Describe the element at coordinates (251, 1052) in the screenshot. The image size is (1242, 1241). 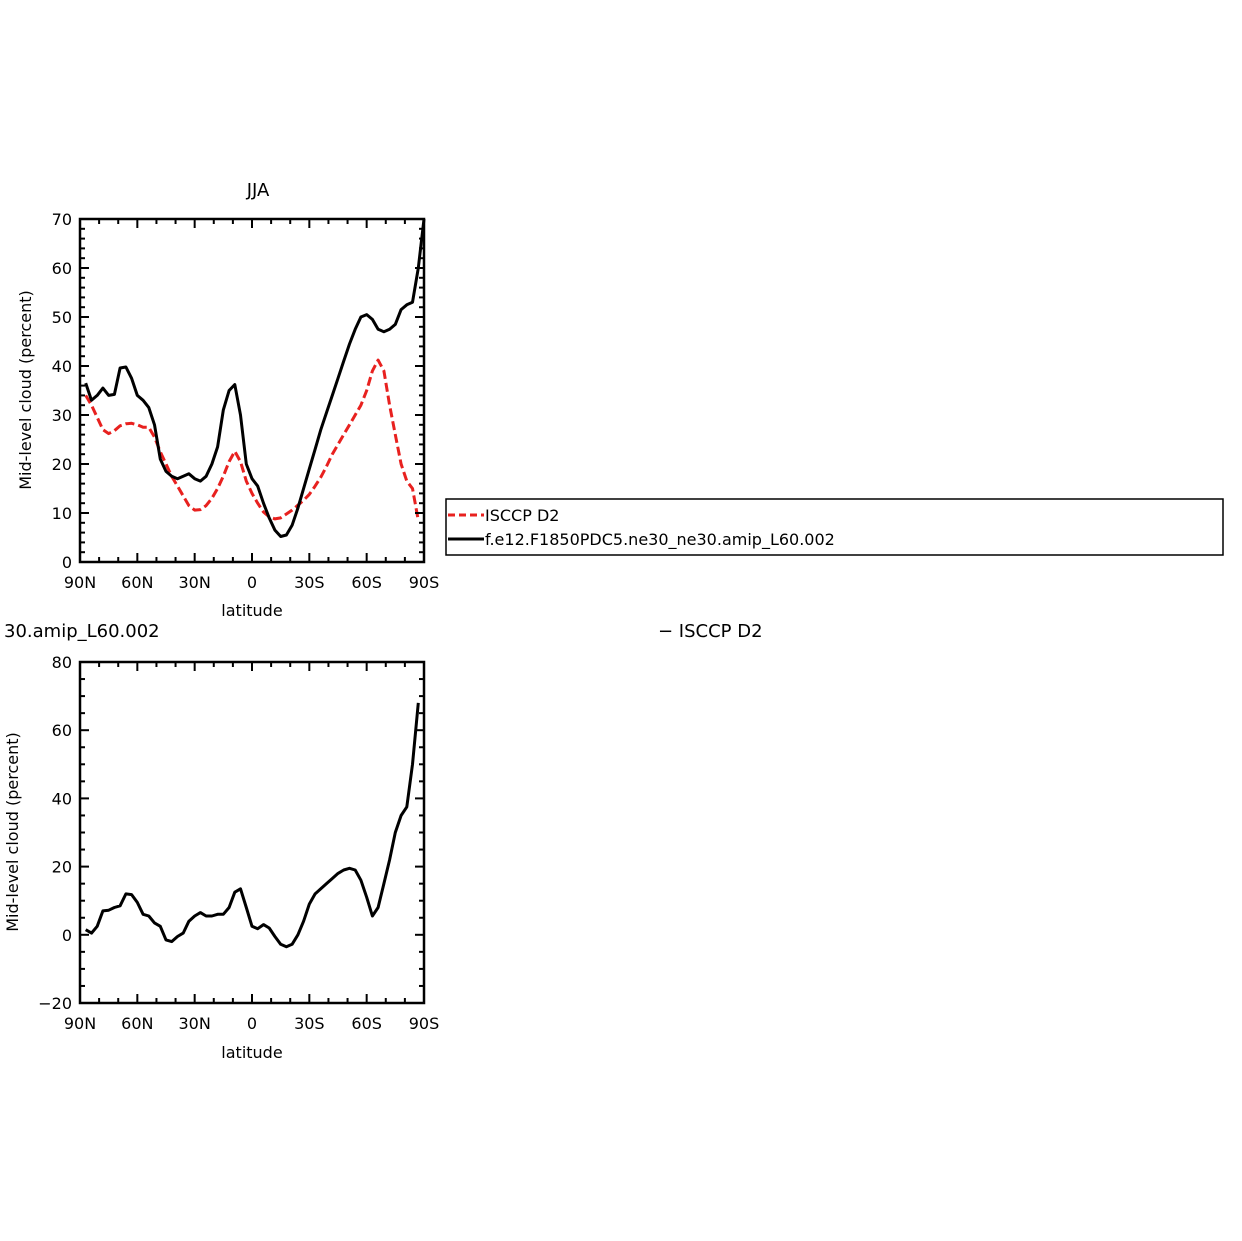
I see `bottom-plot-x-axis-label: latitude` at that location.